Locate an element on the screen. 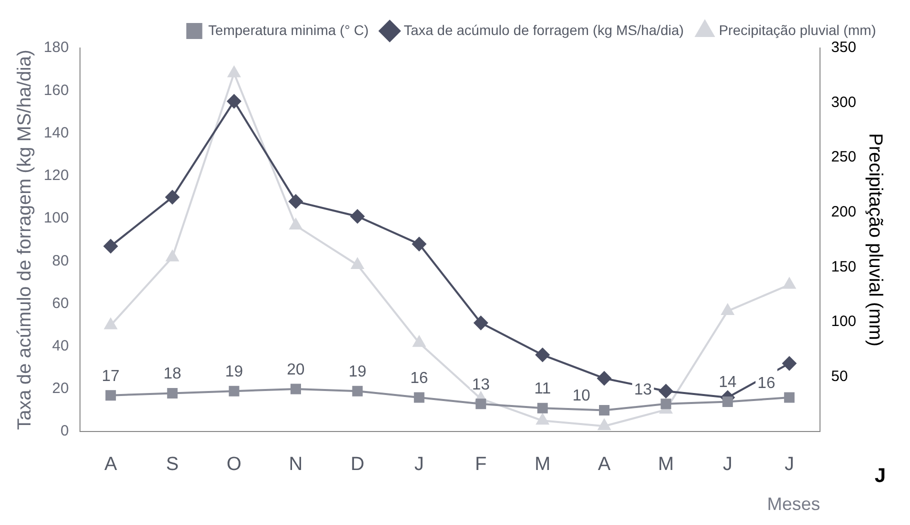 The width and height of the screenshot is (910, 525). legend-label: Taxa de acúmulo de forragem (kg MS/ha/dia) is located at coordinates (544, 30).